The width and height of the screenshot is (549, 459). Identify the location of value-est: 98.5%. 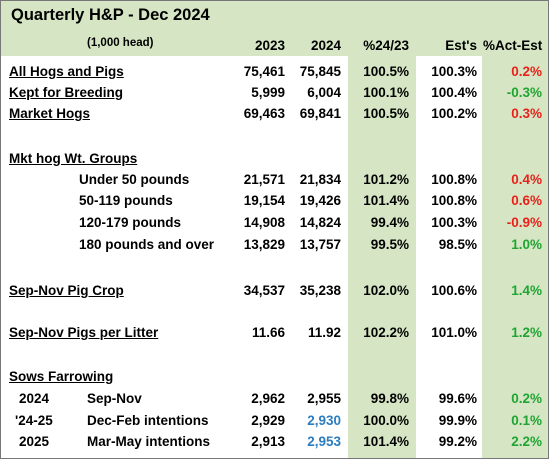
(457, 244).